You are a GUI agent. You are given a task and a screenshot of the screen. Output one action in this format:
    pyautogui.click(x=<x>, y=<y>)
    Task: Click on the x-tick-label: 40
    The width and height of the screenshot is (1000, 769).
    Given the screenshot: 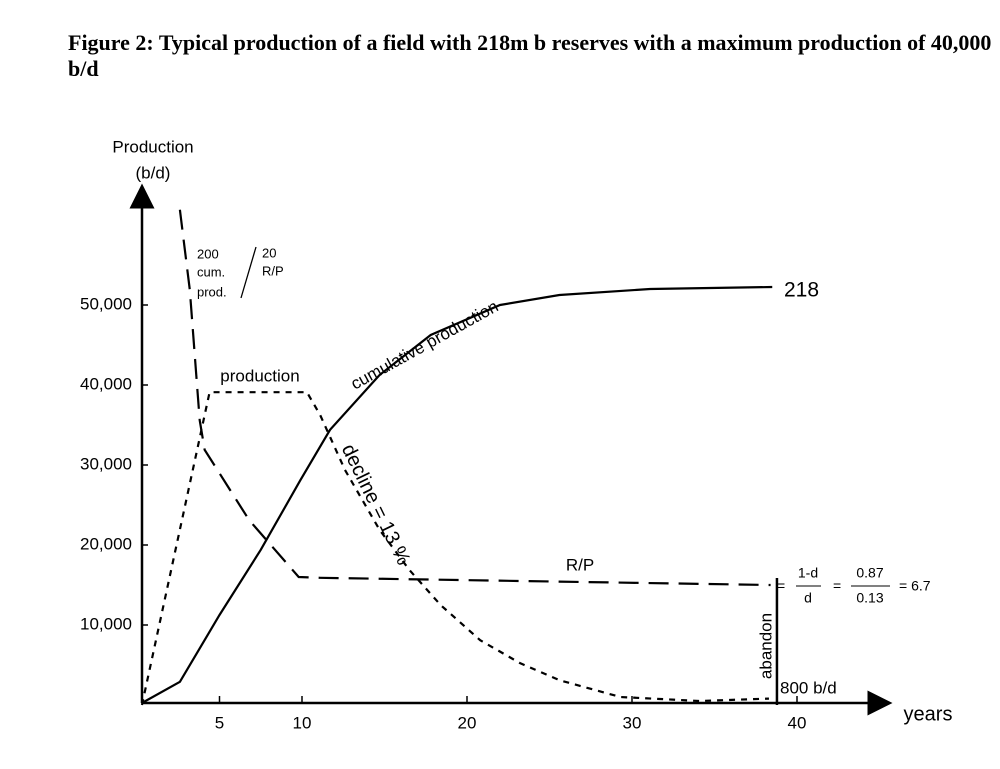 What is the action you would take?
    pyautogui.click(x=797, y=722)
    